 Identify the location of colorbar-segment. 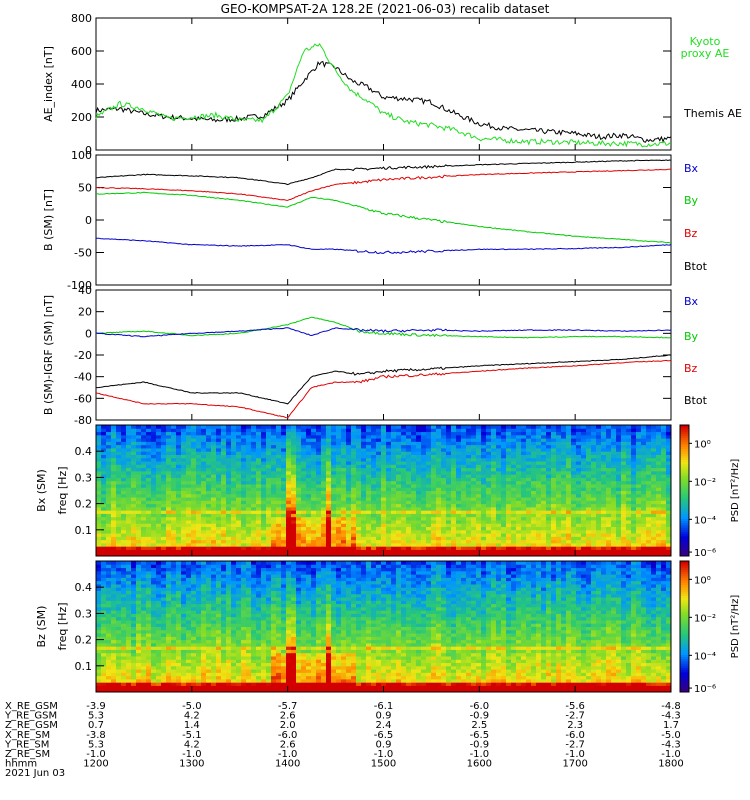
(684, 455).